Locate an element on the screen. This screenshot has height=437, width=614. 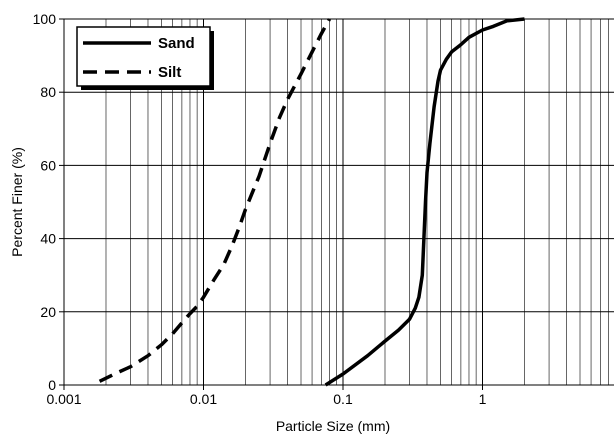
x-tick-label: 0.001 is located at coordinates (63, 399).